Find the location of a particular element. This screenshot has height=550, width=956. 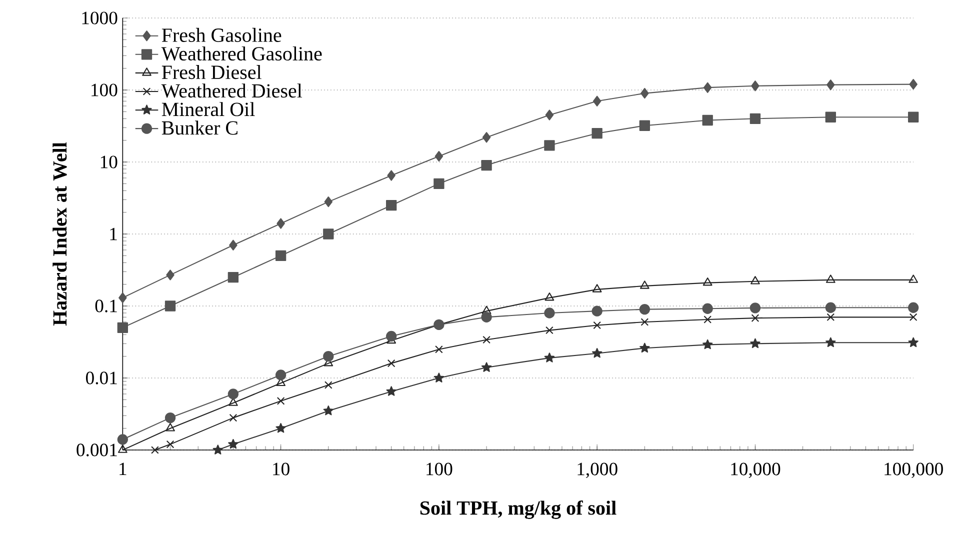

x-tick-label: 1 is located at coordinates (123, 469).